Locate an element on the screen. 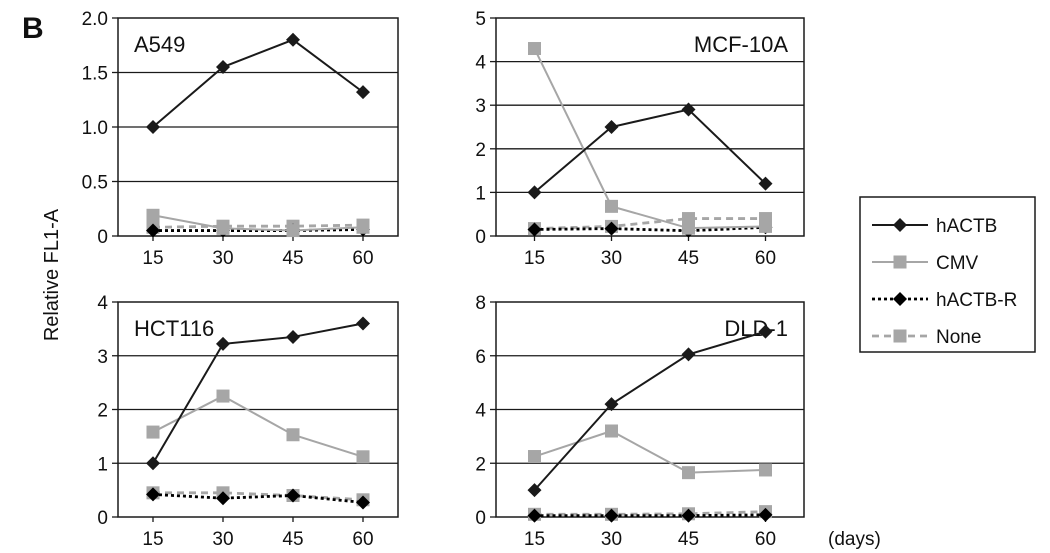  y-tick-label: 0.5 is located at coordinates (95, 183).